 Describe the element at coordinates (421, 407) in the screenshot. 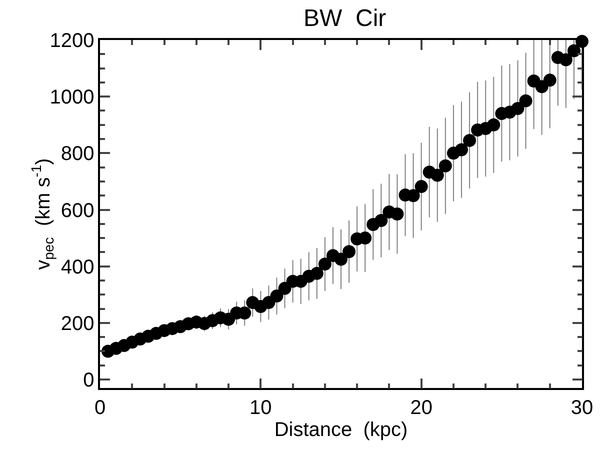

I see `x-tick-label: 20` at that location.